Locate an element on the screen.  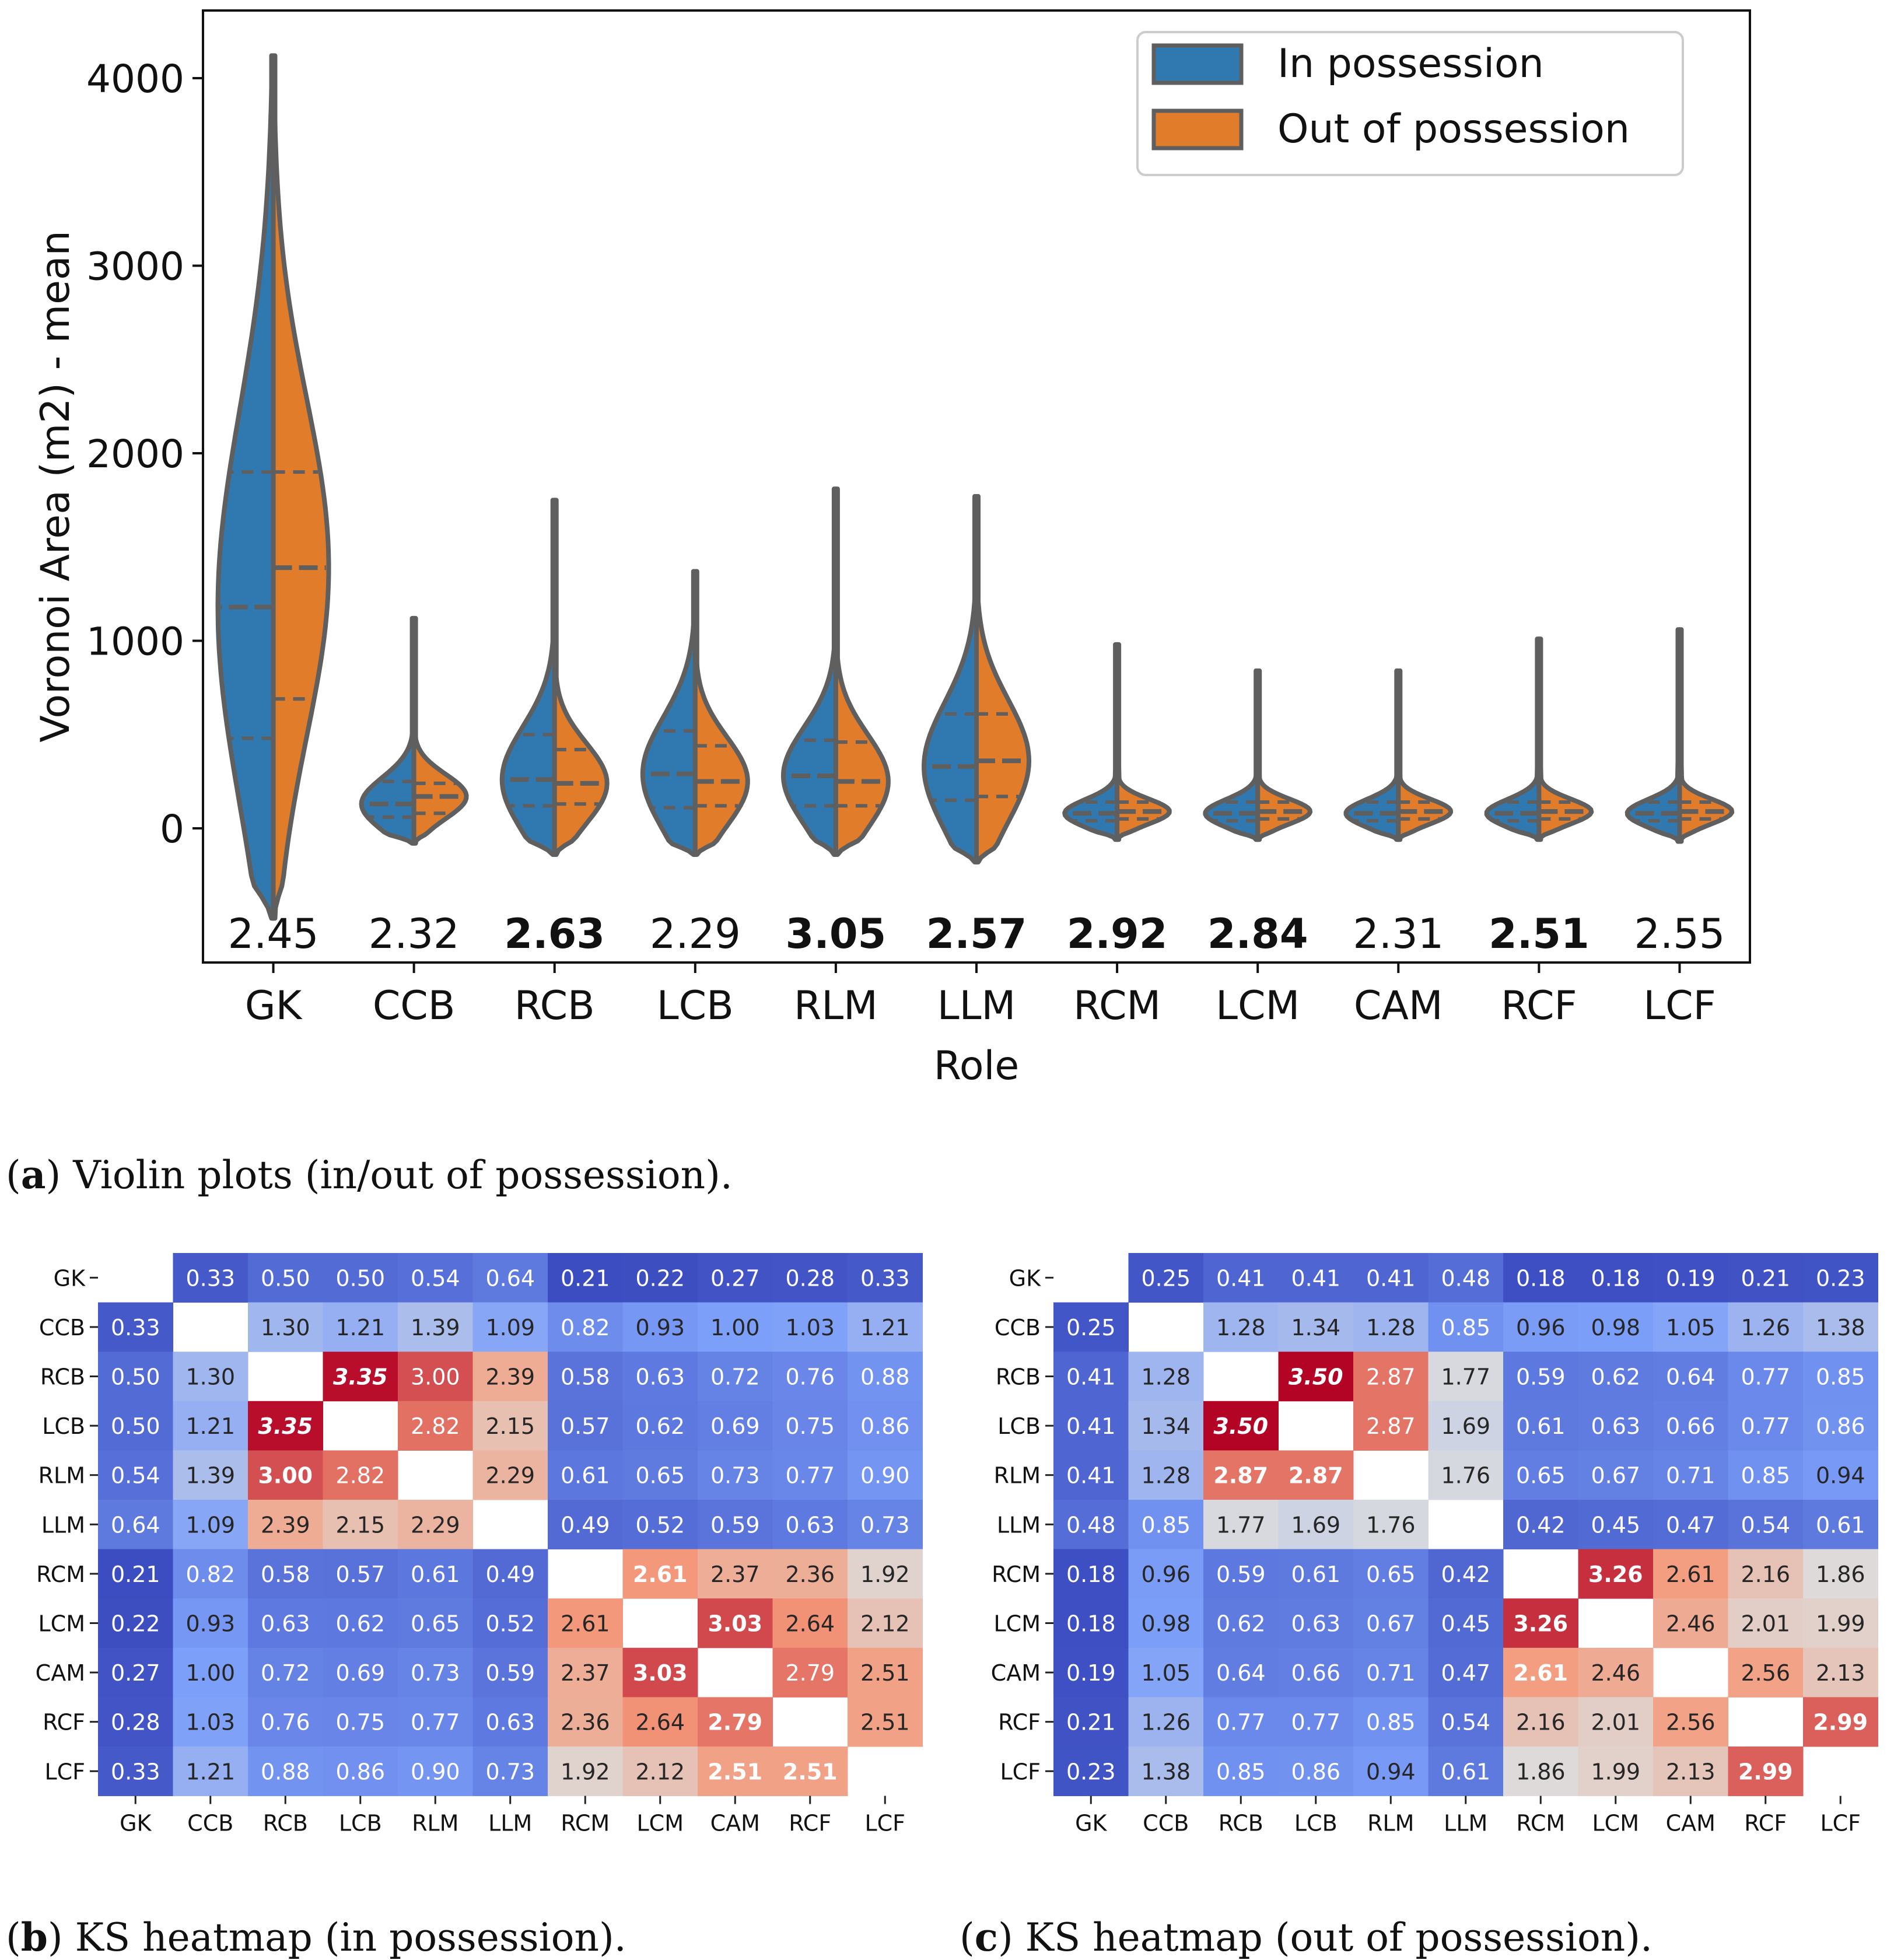
heat-value-b: 0.27 is located at coordinates (135, 1673).